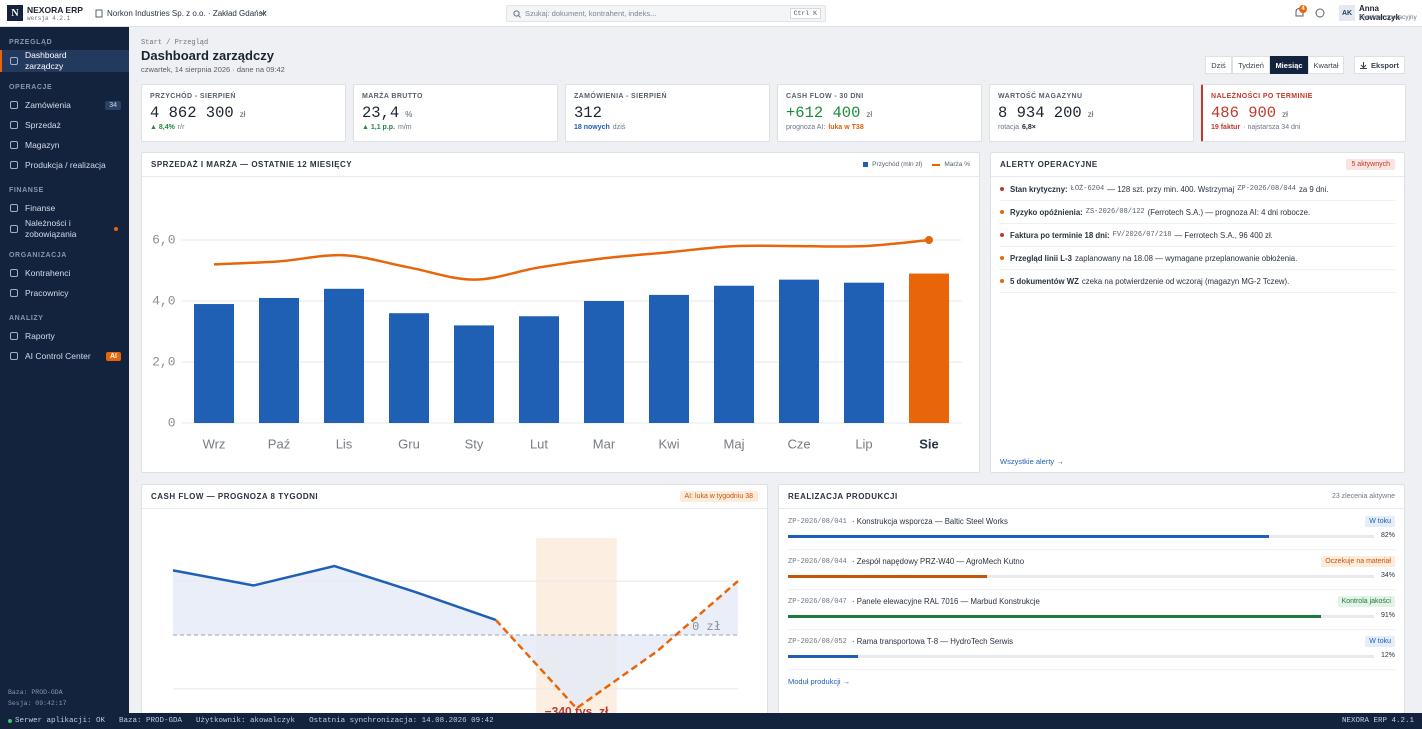 The height and width of the screenshot is (729, 1422). Describe the element at coordinates (235, 496) in the screenshot. I see `panel-title: CASH FLOW — PROGNOZA 8 TYGODNI` at that location.